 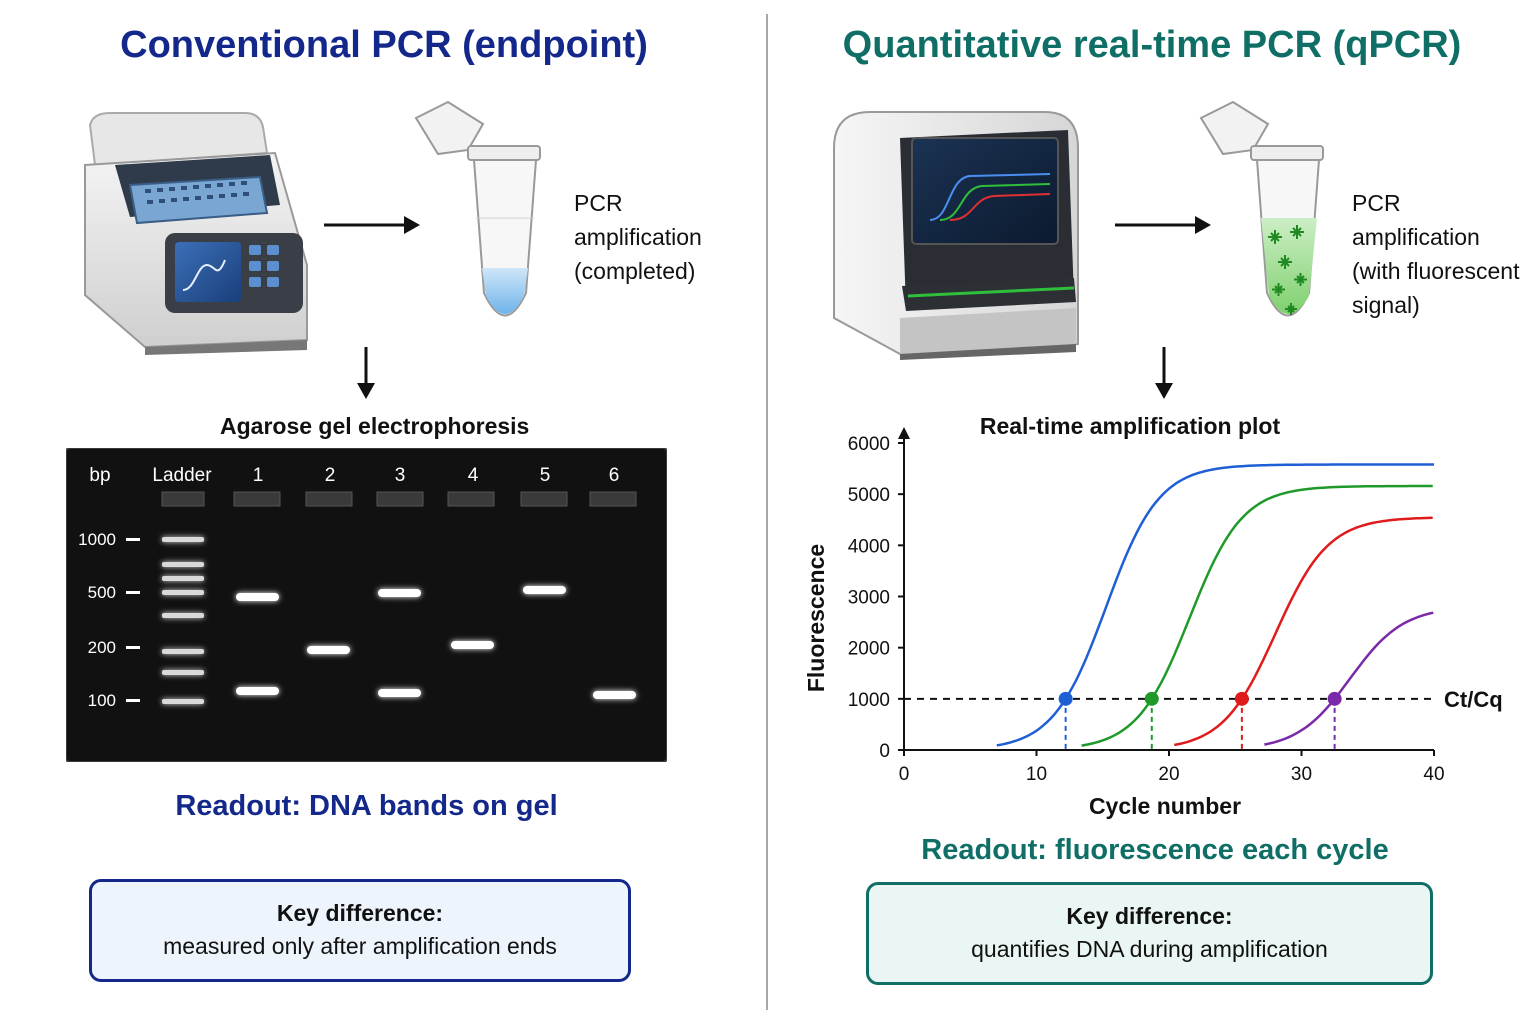 I want to click on chart-y-tick-label: 3000, so click(x=869, y=598).